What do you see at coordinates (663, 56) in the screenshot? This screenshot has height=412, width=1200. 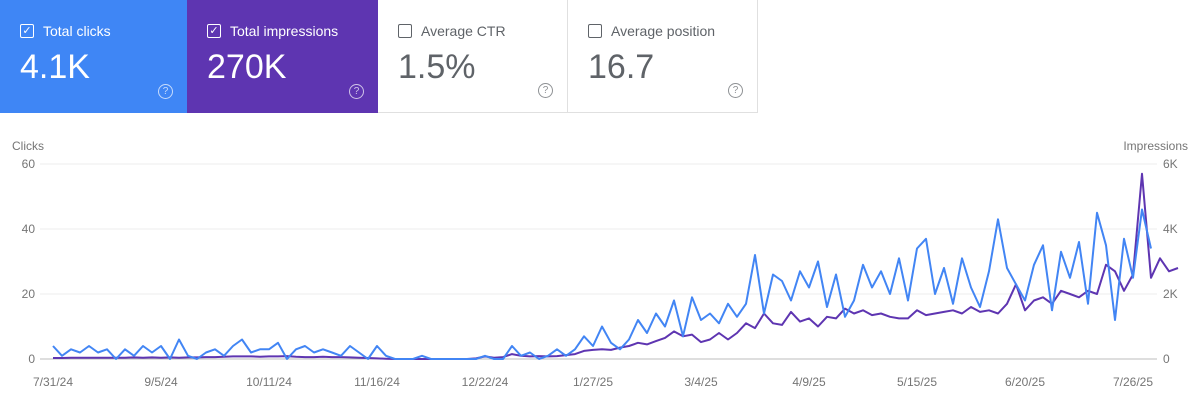 I see `card-average-position: Average position 16.7 ?` at bounding box center [663, 56].